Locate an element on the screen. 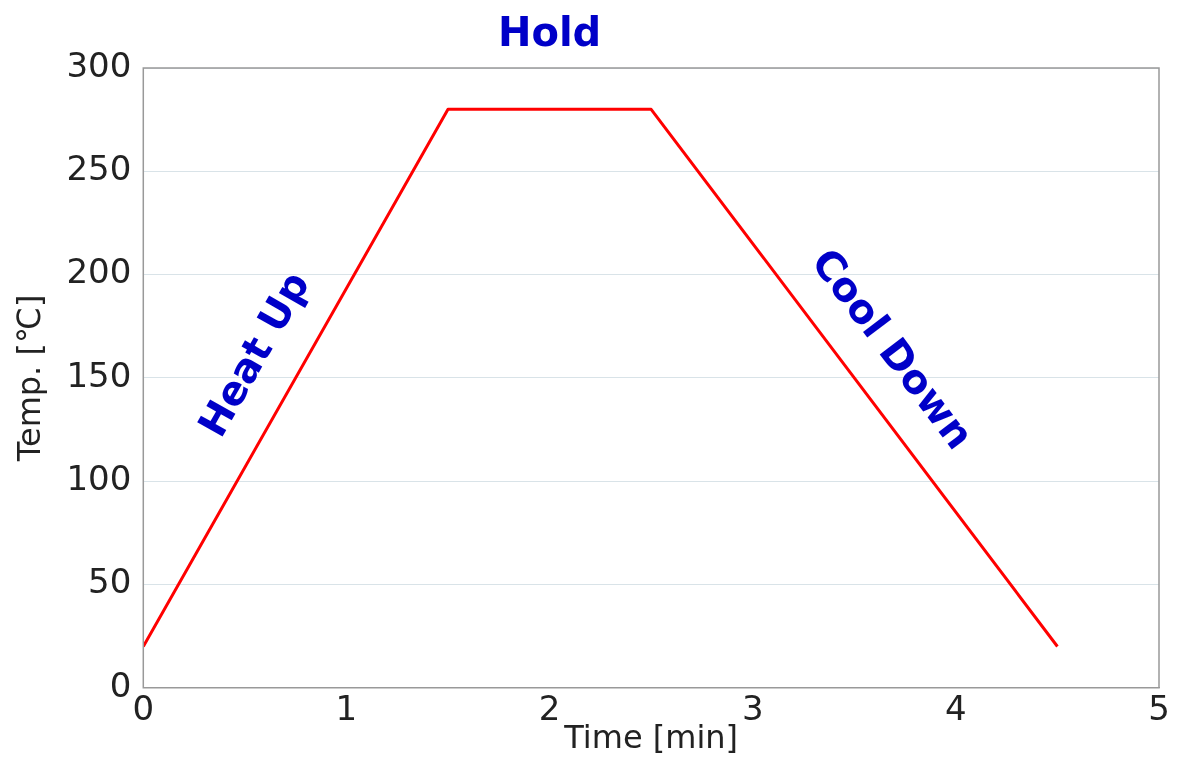 The height and width of the screenshot is (771, 1181). x-tick-label: 4 is located at coordinates (956, 708).